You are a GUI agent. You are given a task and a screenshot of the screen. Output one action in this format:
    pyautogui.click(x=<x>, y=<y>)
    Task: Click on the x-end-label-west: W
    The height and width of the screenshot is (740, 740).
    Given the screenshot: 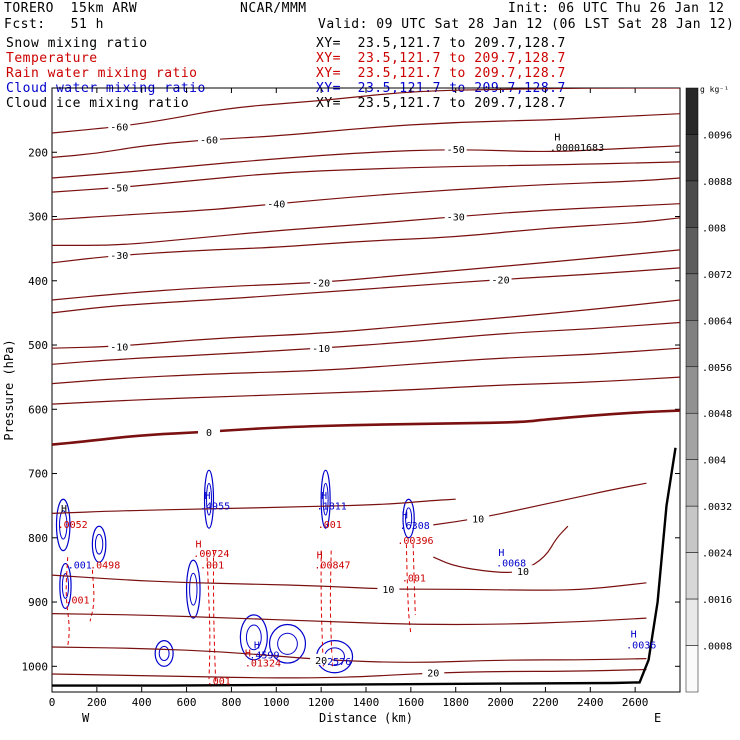 What is the action you would take?
    pyautogui.click(x=86, y=718)
    